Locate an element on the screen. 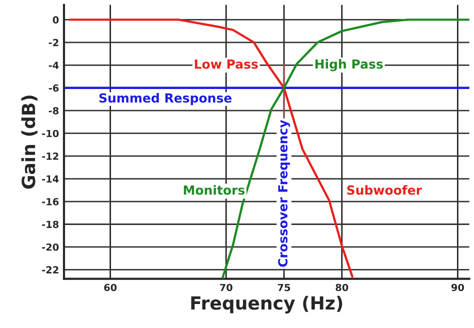 The height and width of the screenshot is (328, 474). y-tick-label: -4 is located at coordinates (53, 65).